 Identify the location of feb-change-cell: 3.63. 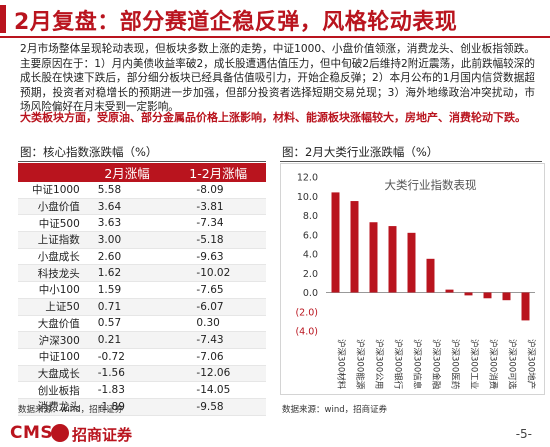
(127, 223).